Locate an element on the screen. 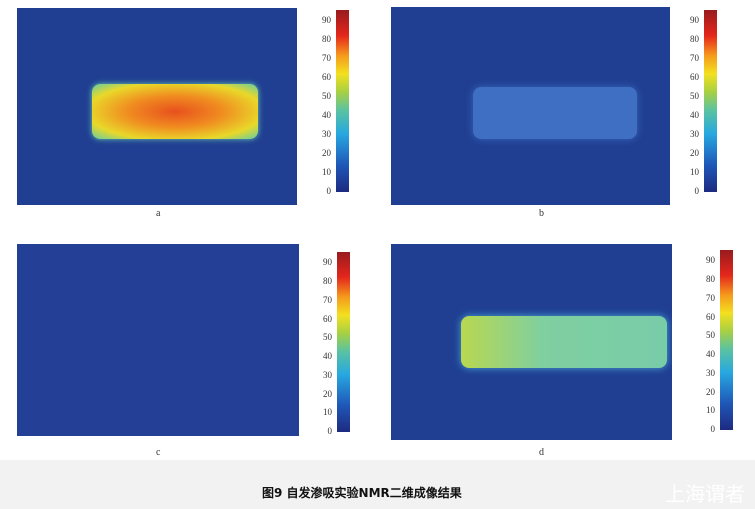 The image size is (755, 509). colorbar-c is located at coordinates (343, 342).